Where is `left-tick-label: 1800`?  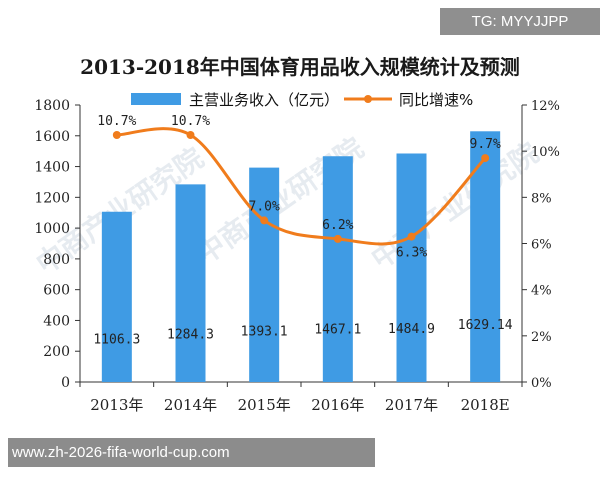 left-tick-label: 1800 is located at coordinates (52, 106).